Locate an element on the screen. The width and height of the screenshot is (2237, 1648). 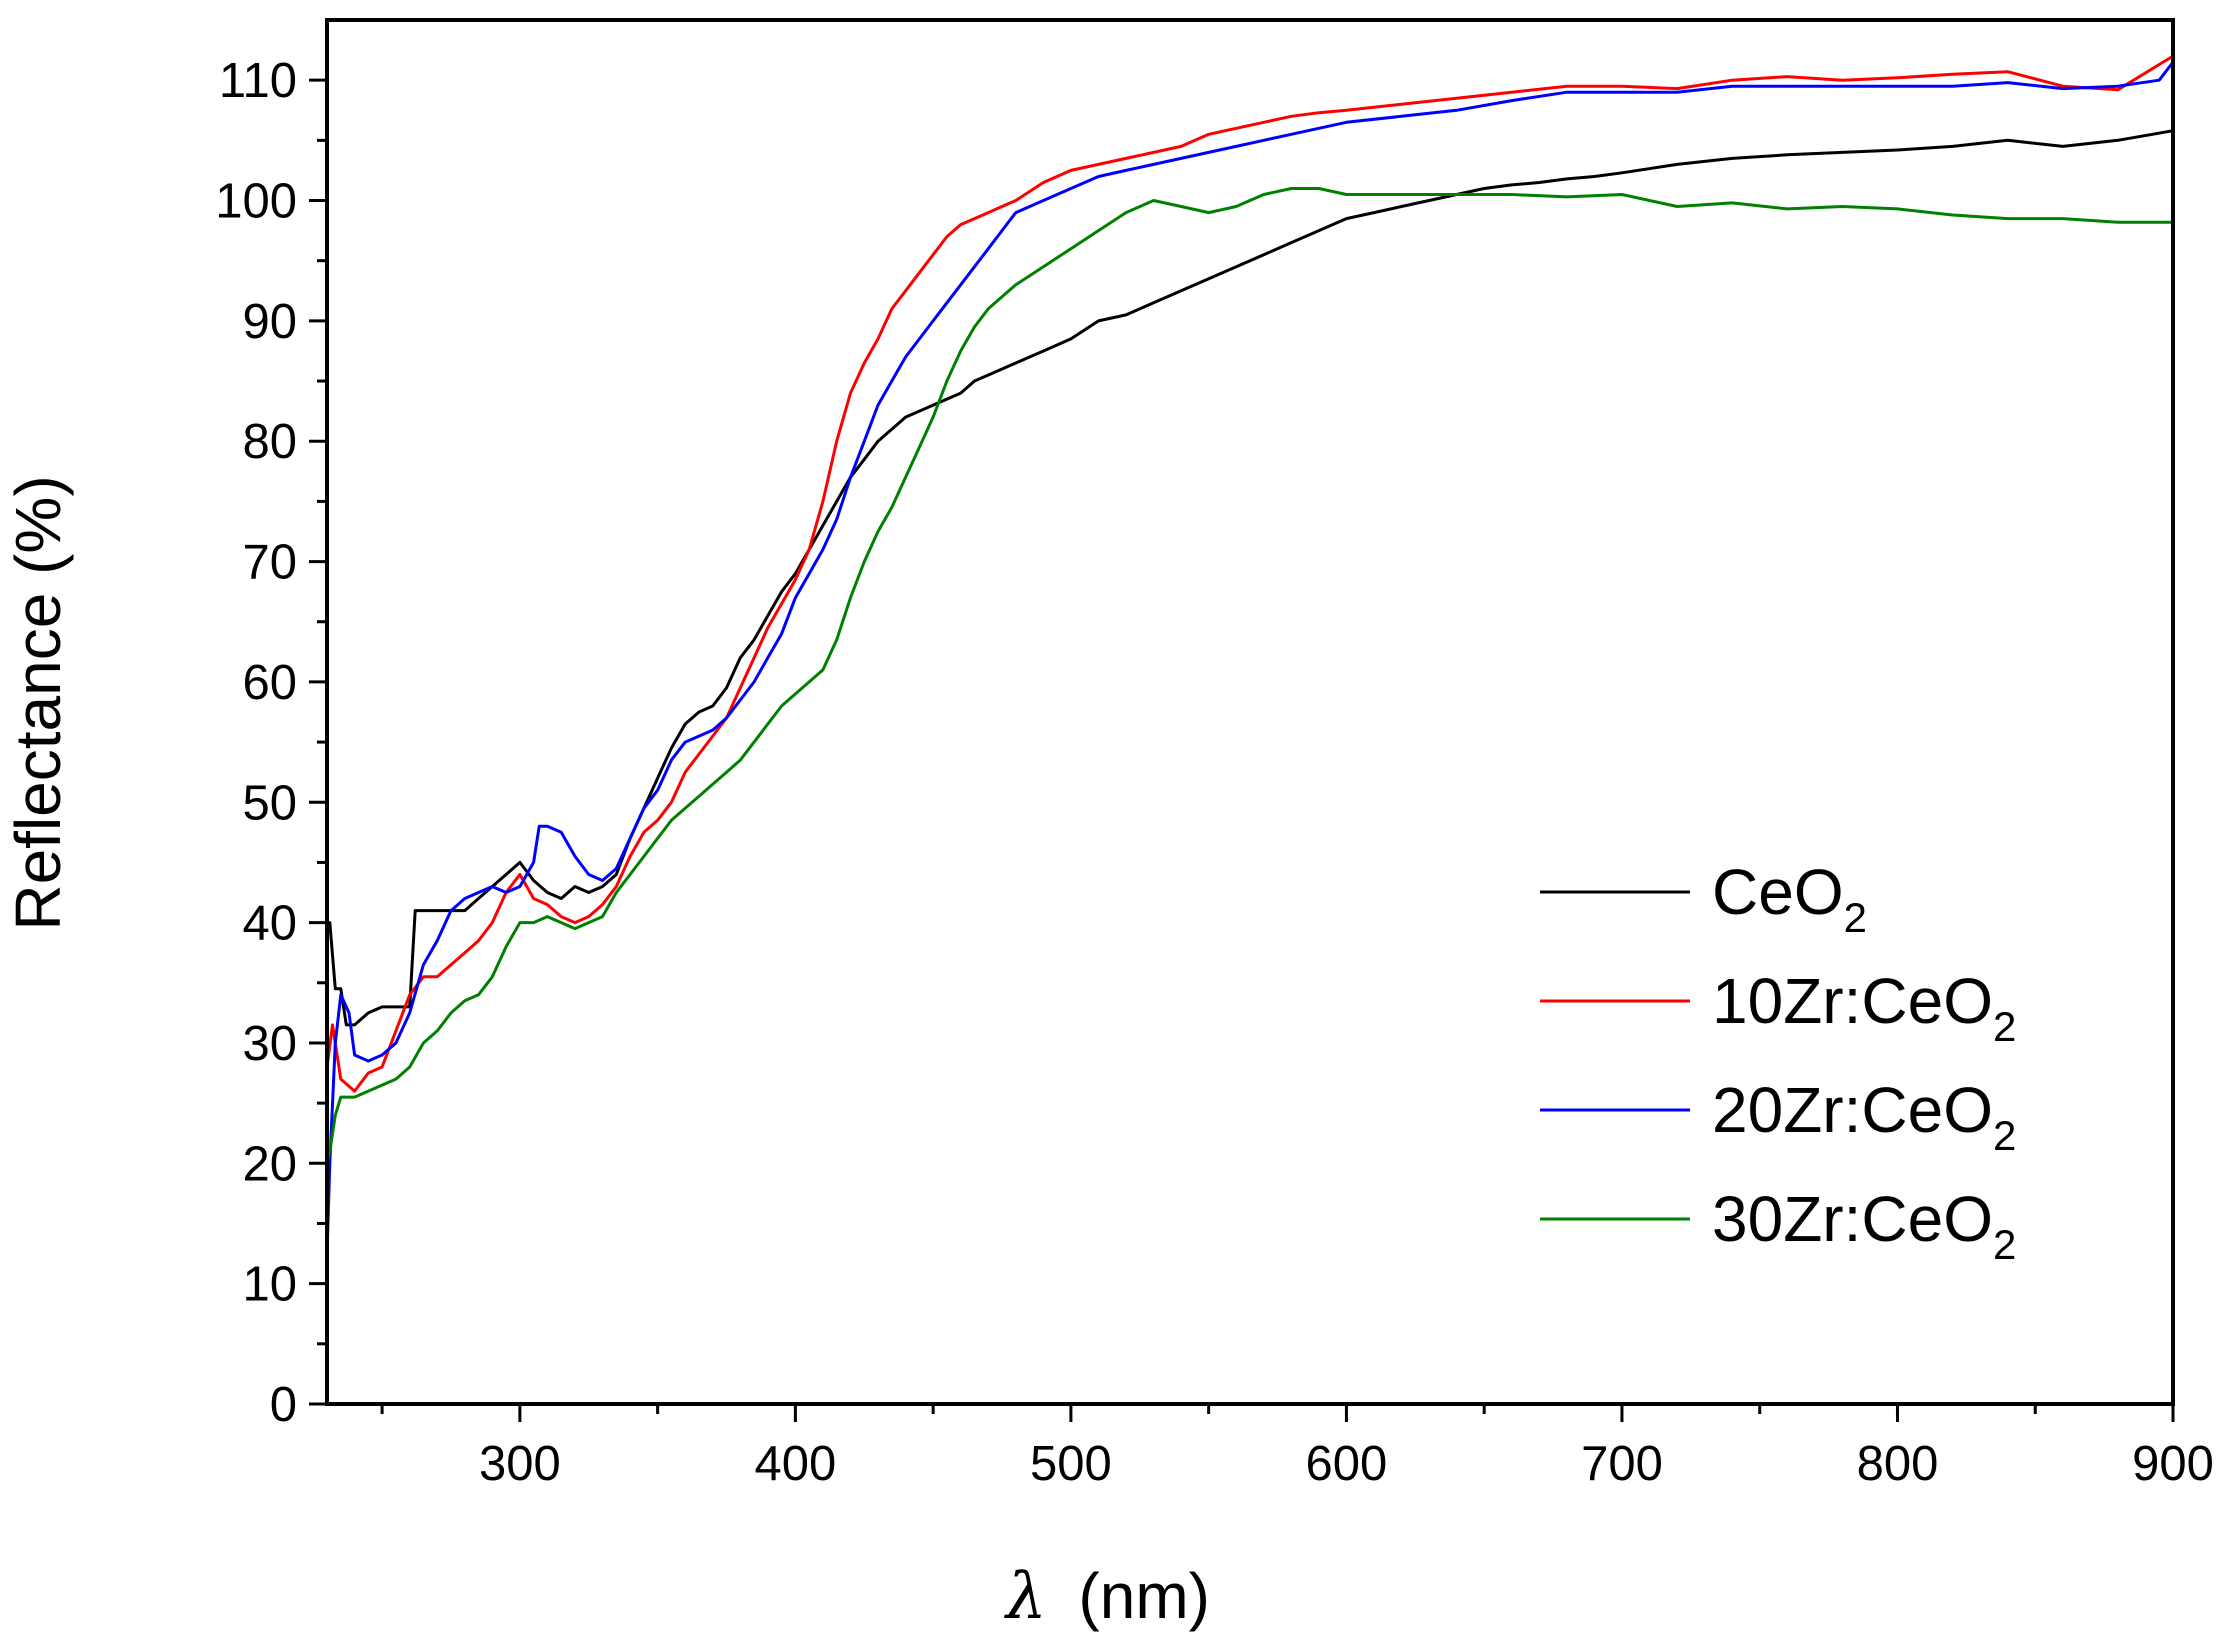
y-tick-label: 40 is located at coordinates (269, 924).